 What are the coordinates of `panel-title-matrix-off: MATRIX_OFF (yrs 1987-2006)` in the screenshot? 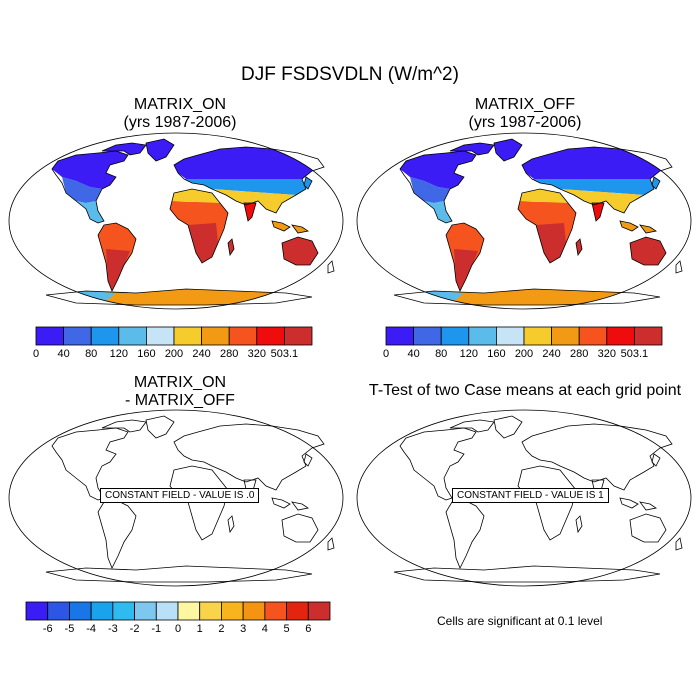 It's located at (525, 114).